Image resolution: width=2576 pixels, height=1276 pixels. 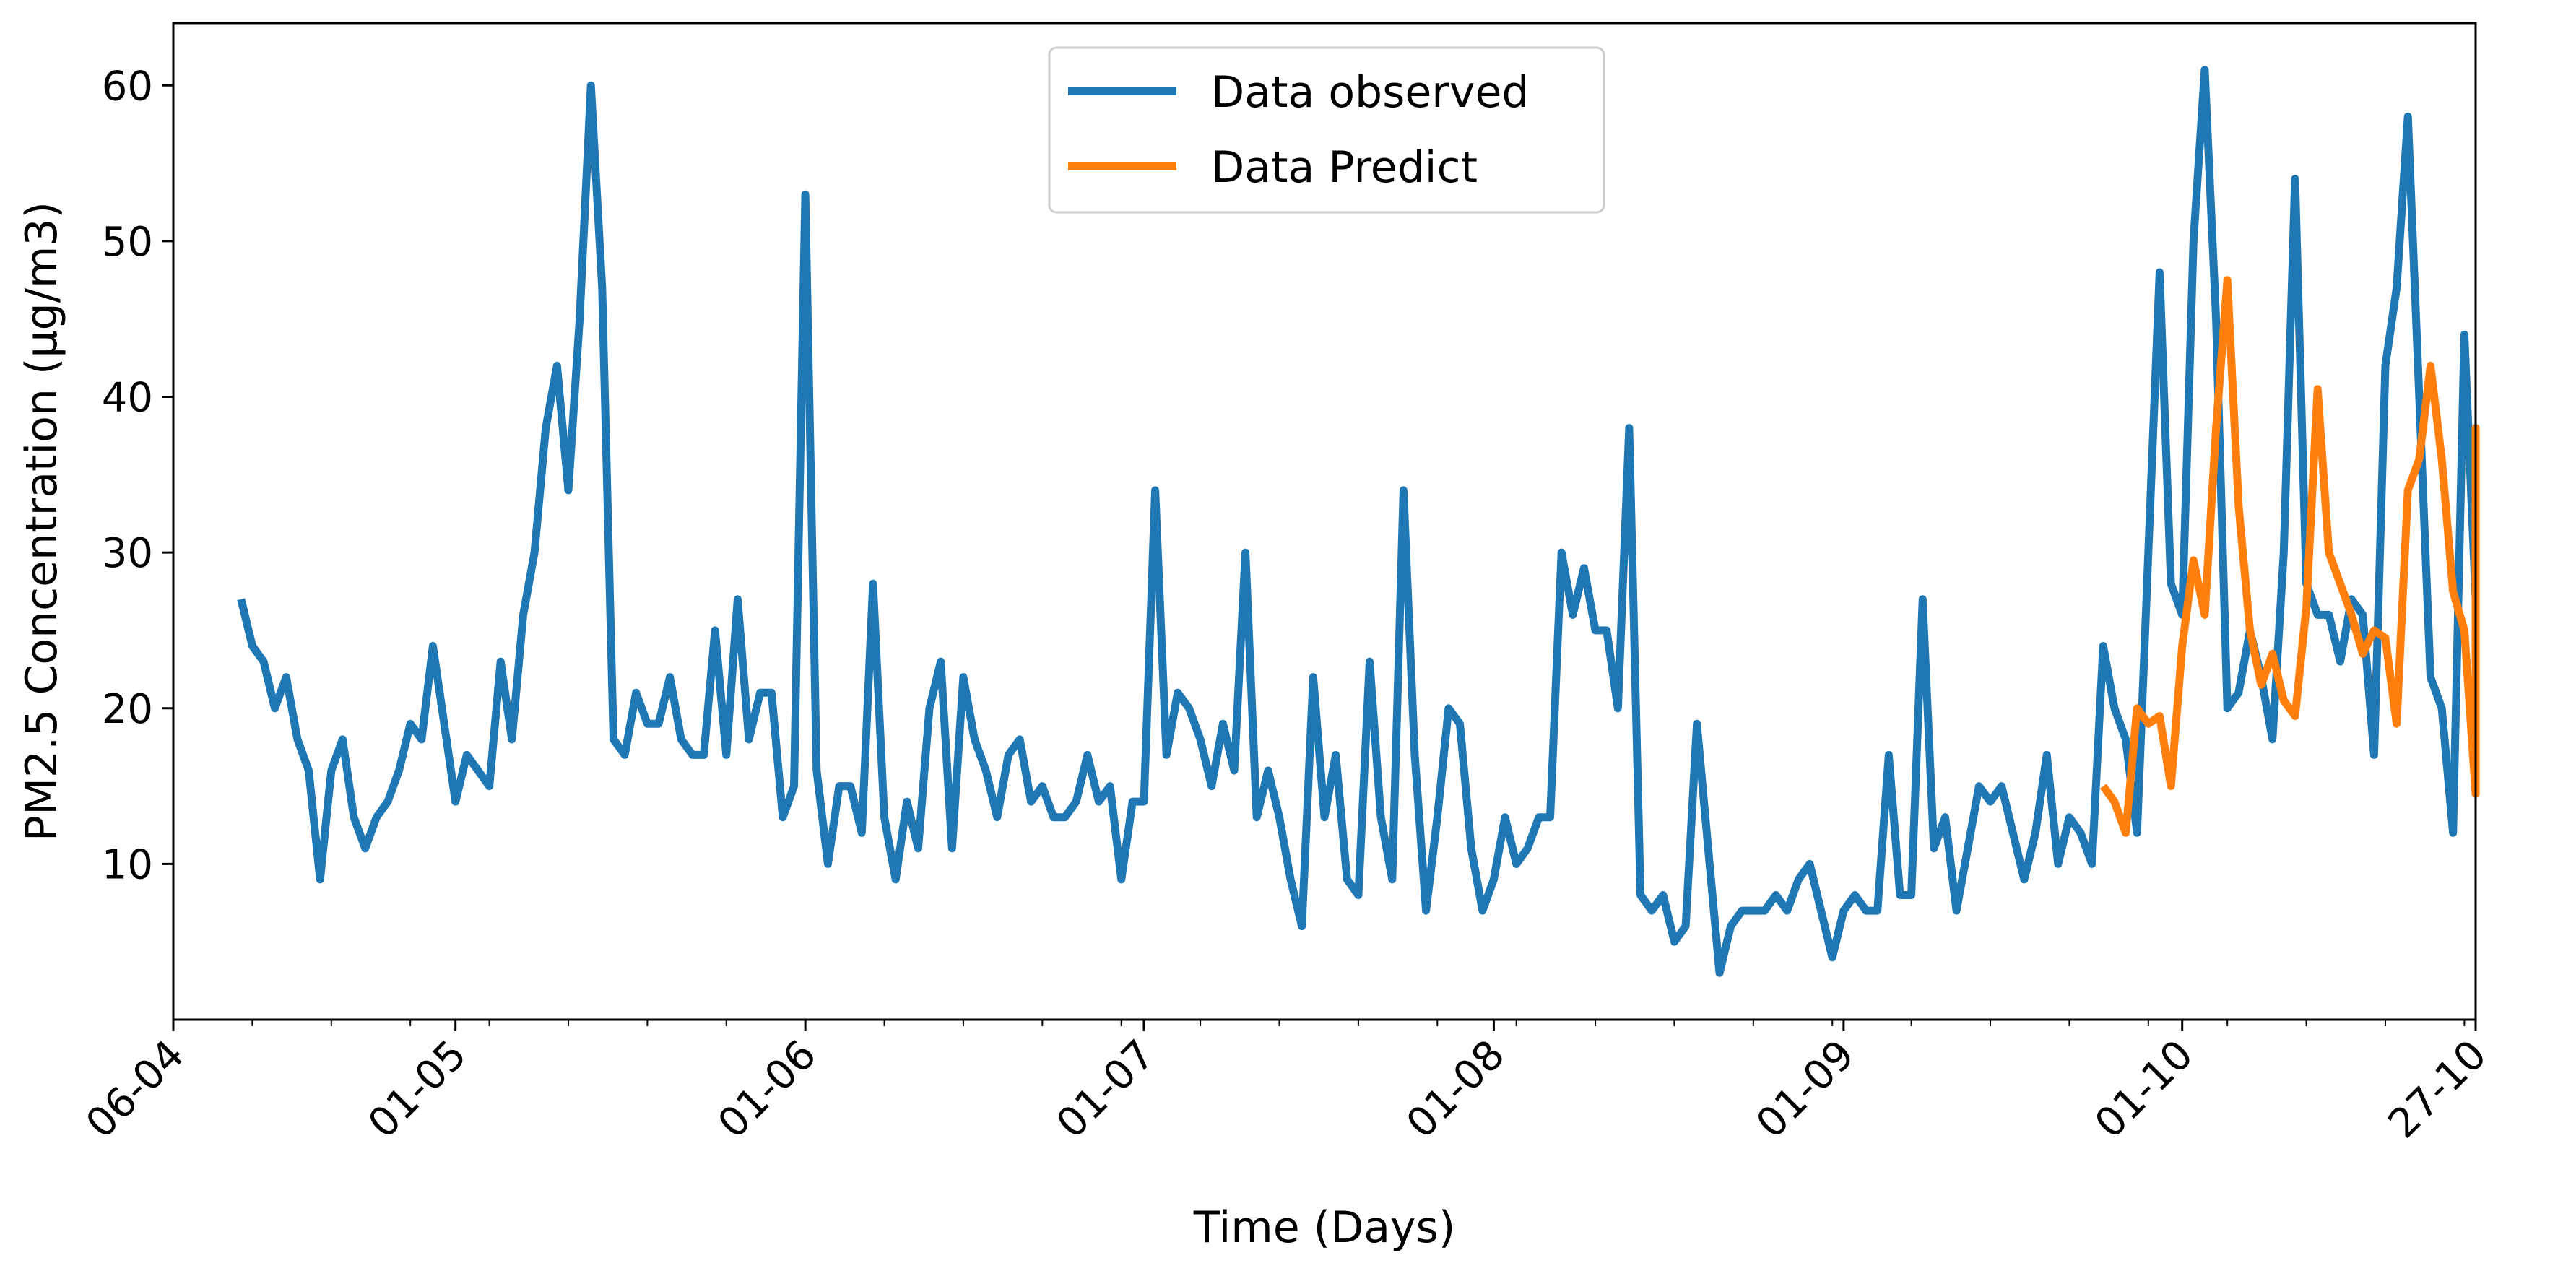 I want to click on legend: Data observed Data Predict, so click(x=1326, y=130).